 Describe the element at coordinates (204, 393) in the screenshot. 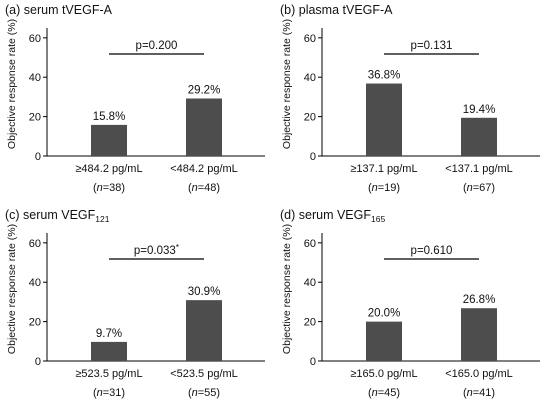

I see `n-label: (n=55)` at that location.